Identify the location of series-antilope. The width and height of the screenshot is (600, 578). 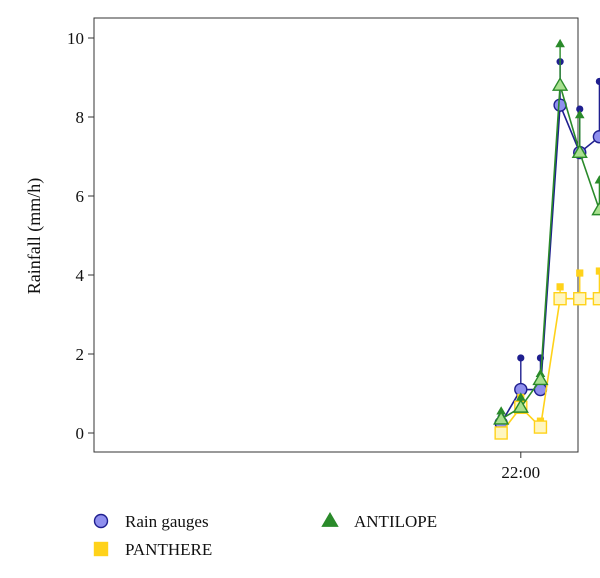
(546, 231).